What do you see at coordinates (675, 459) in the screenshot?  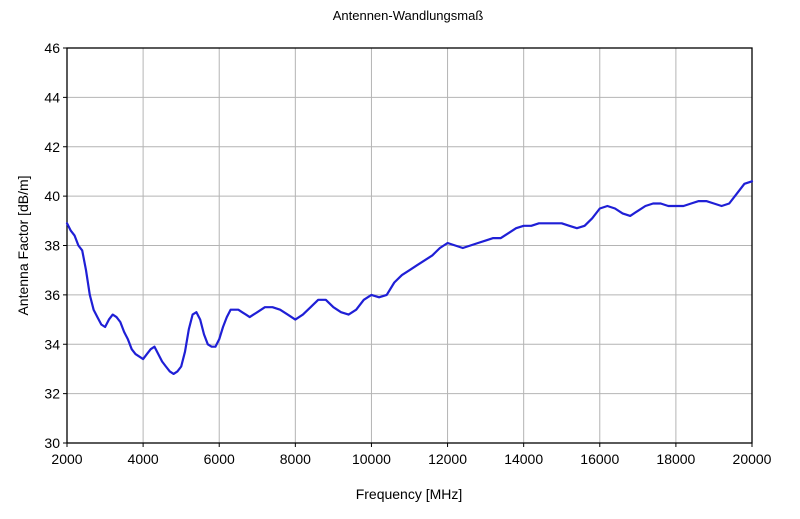 I see `x-tick-label: 18000` at bounding box center [675, 459].